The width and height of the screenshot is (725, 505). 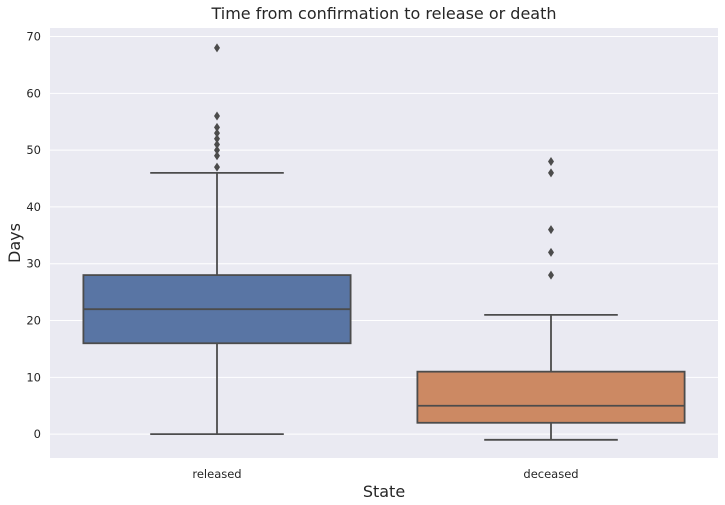 I want to click on y-tick-label: 40, so click(x=33, y=207).